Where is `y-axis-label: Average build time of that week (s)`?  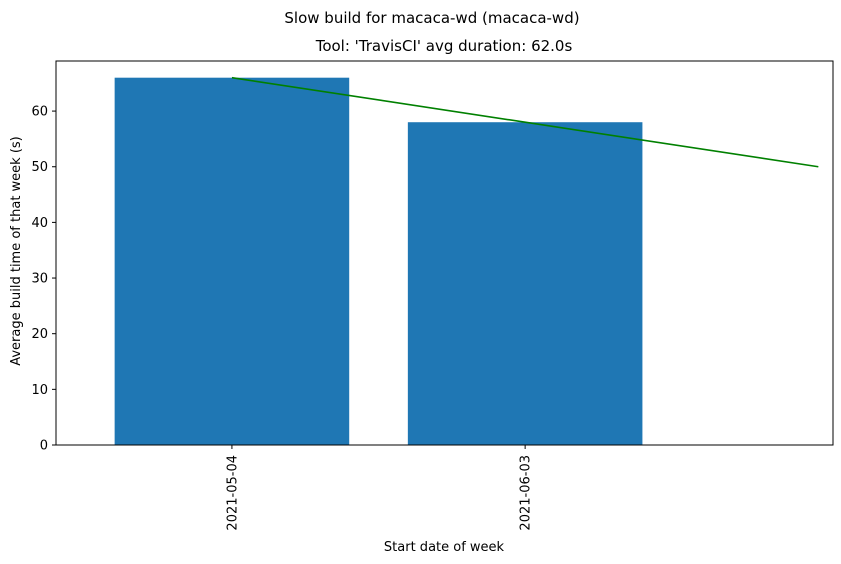
y-axis-label: Average build time of that week (s) is located at coordinates (16, 251).